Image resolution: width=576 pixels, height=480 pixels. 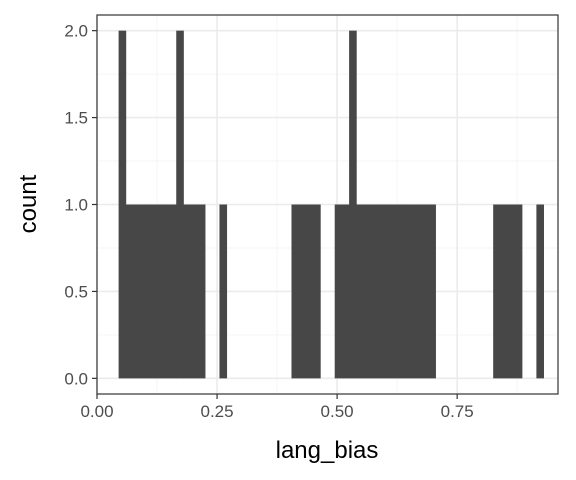 What do you see at coordinates (327, 450) in the screenshot?
I see `x-axis-title: lang_bias` at bounding box center [327, 450].